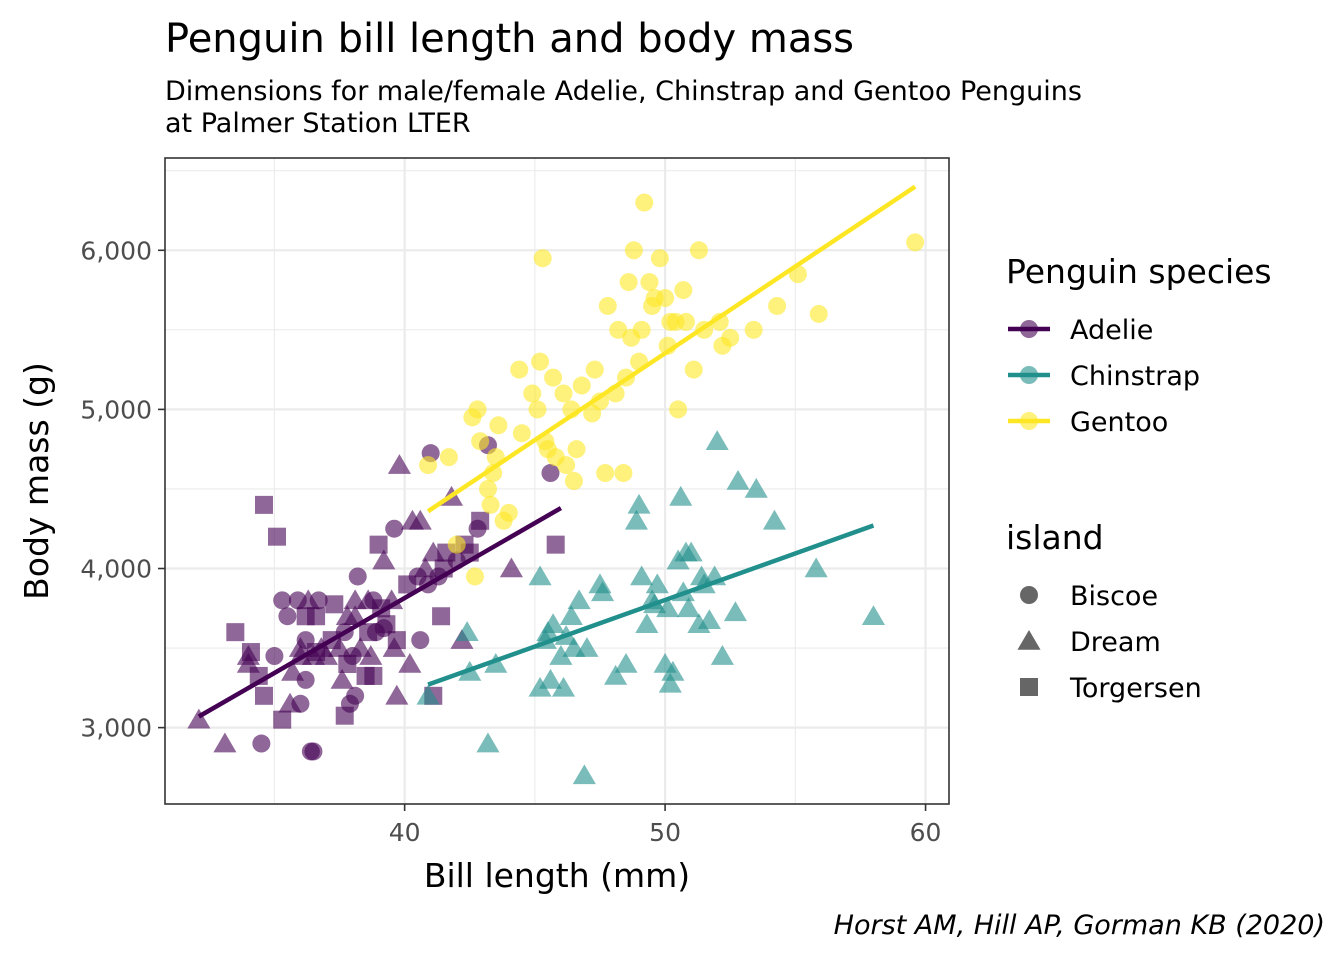 The width and height of the screenshot is (1344, 960). I want to click on legend-key-shape-biscoe, so click(1029, 595).